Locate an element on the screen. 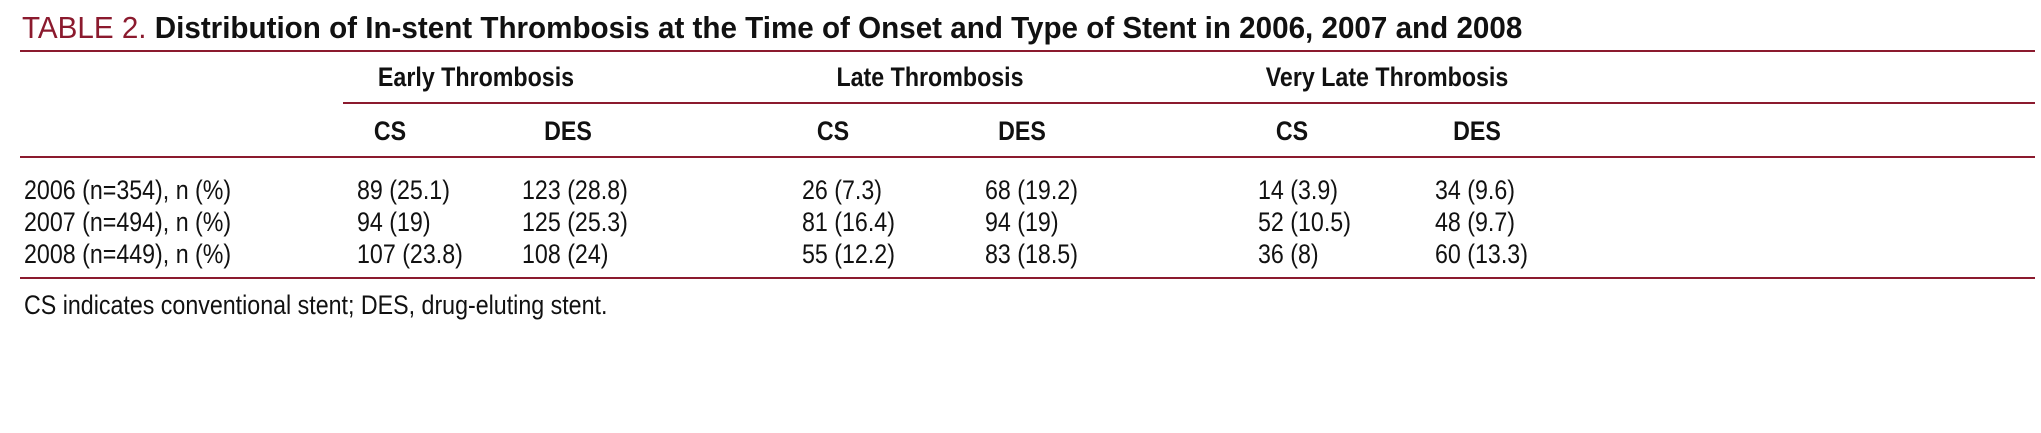  group-header: Early Thrombosis is located at coordinates (476, 77).